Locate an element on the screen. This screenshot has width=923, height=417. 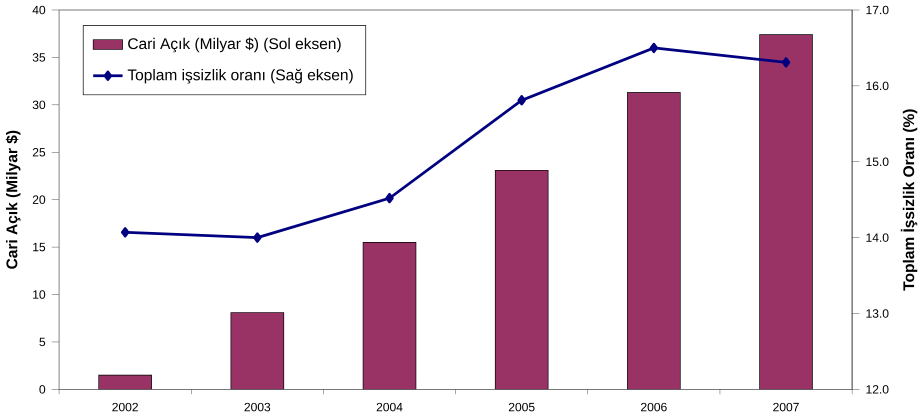
y-tick-label: 35 is located at coordinates (39, 57).